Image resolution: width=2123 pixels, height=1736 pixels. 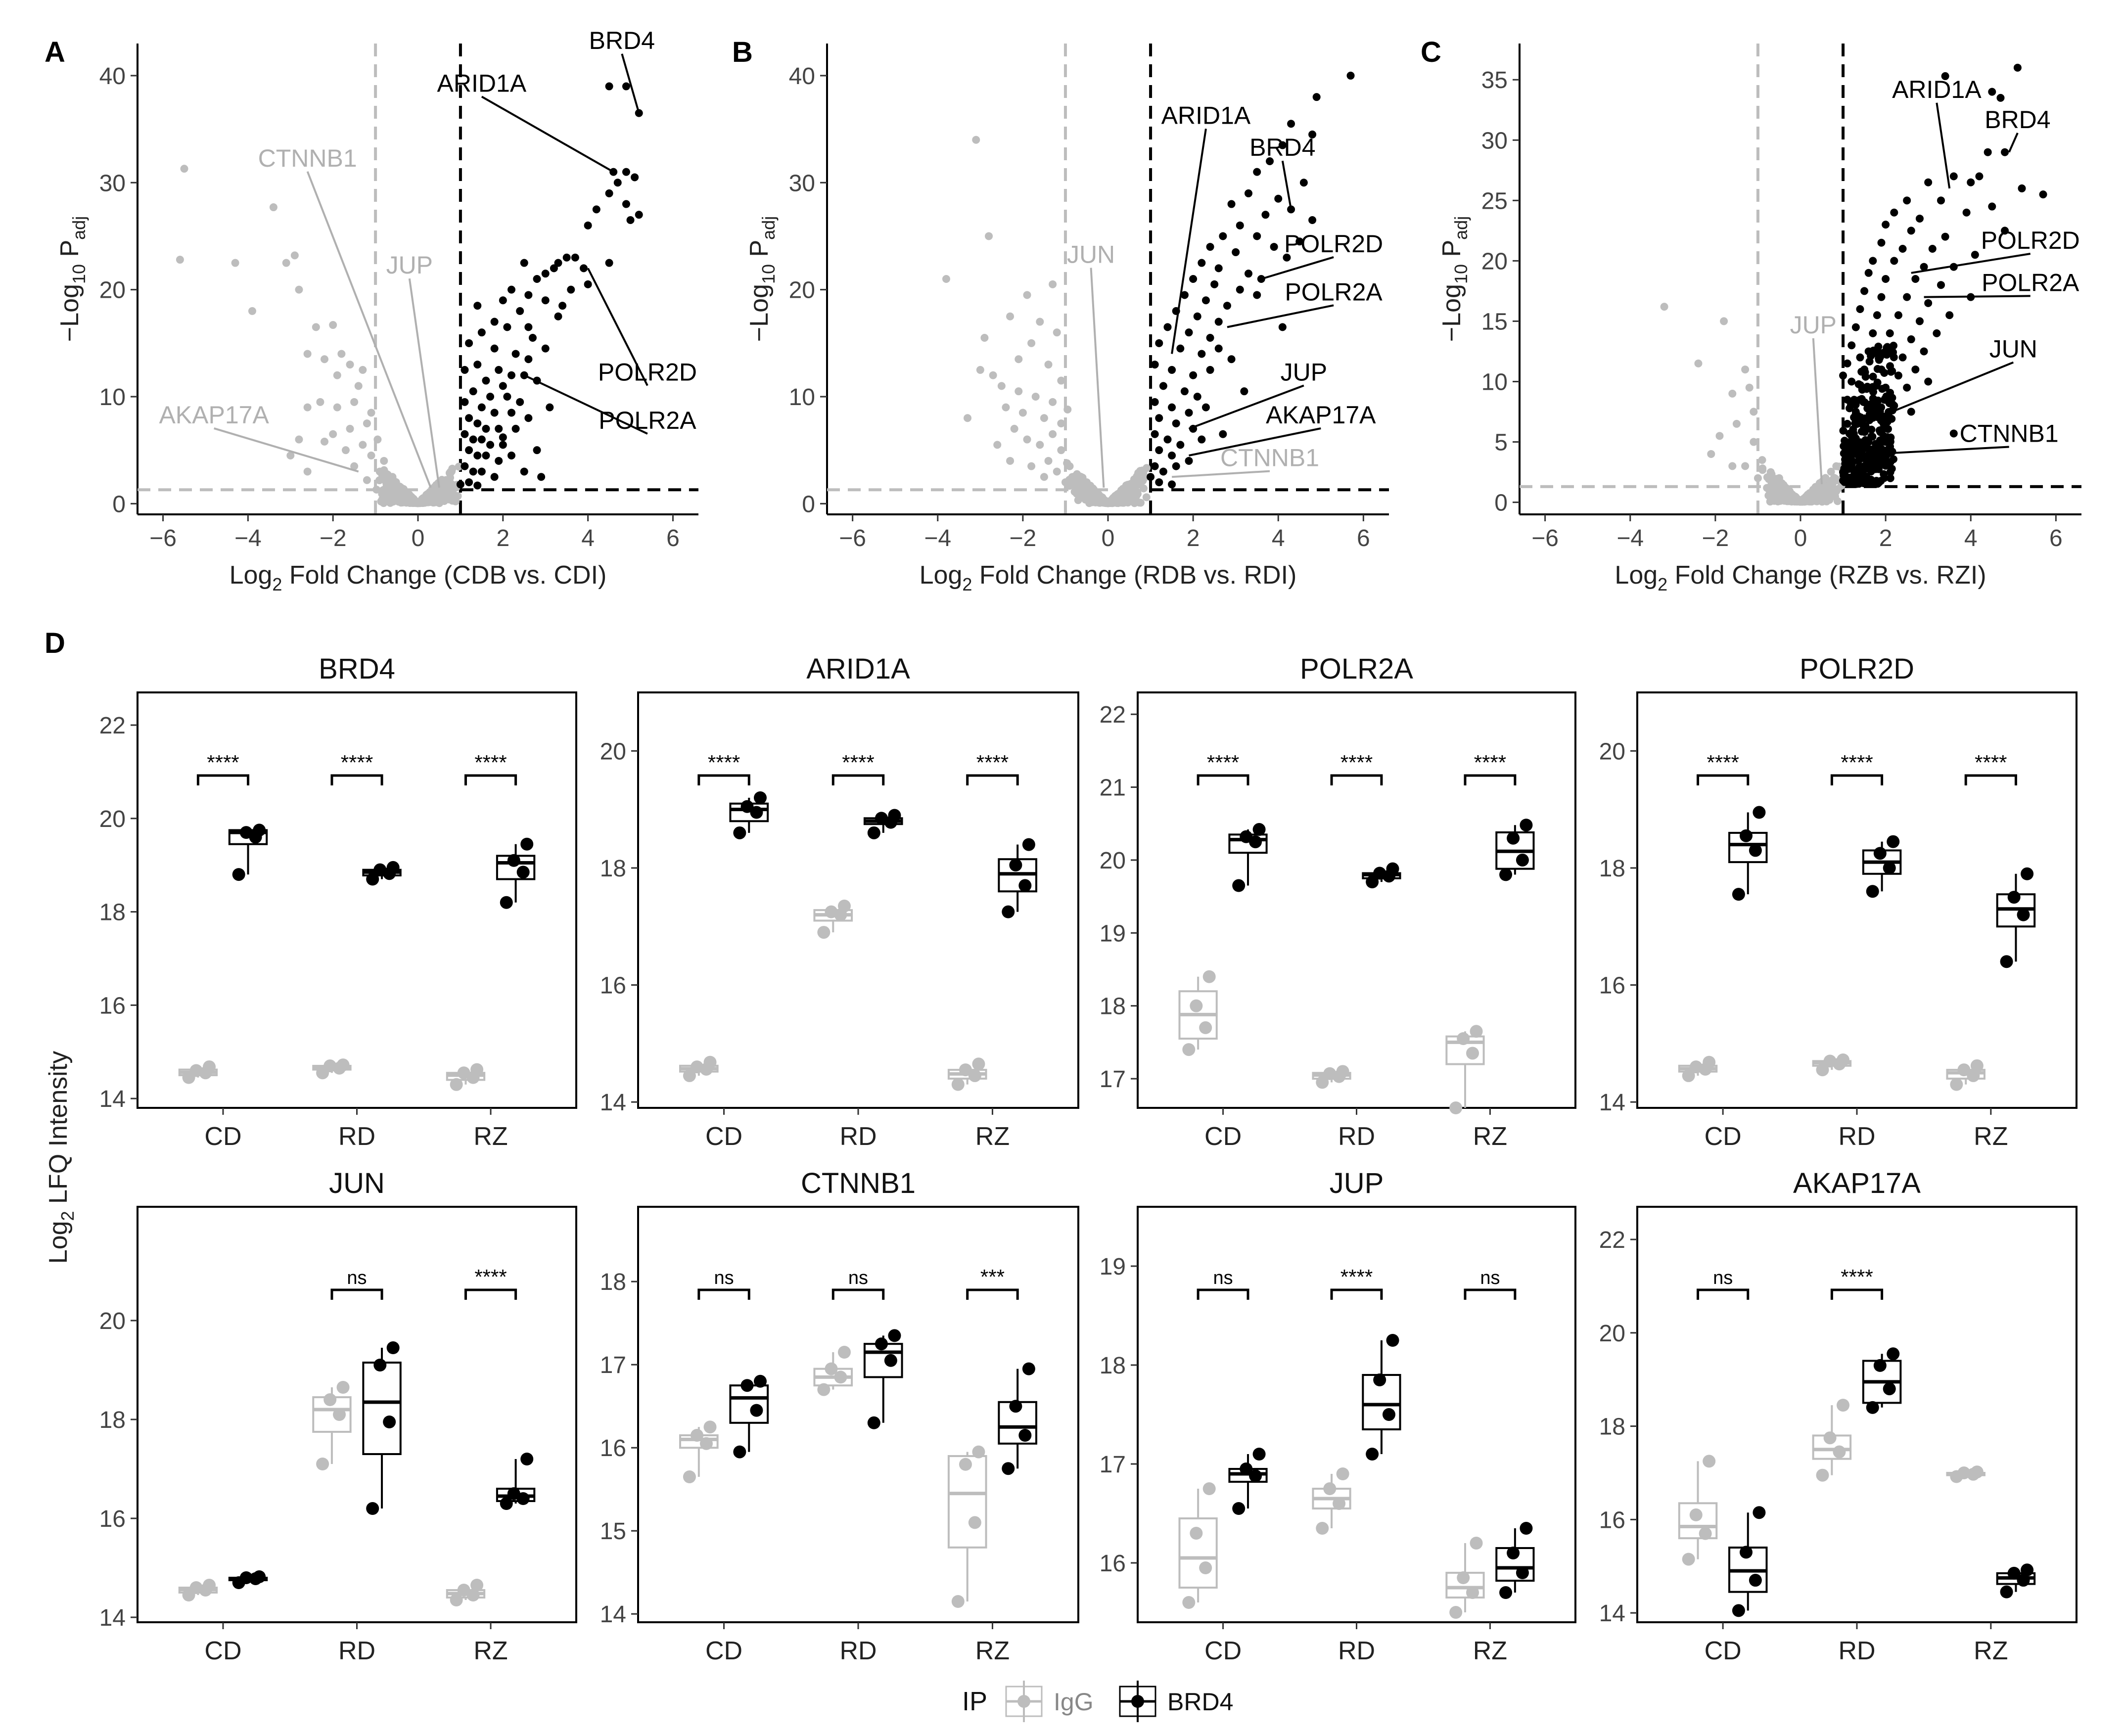 I want to click on y-axis-label: −Log10 Padj, so click(x=762, y=279).